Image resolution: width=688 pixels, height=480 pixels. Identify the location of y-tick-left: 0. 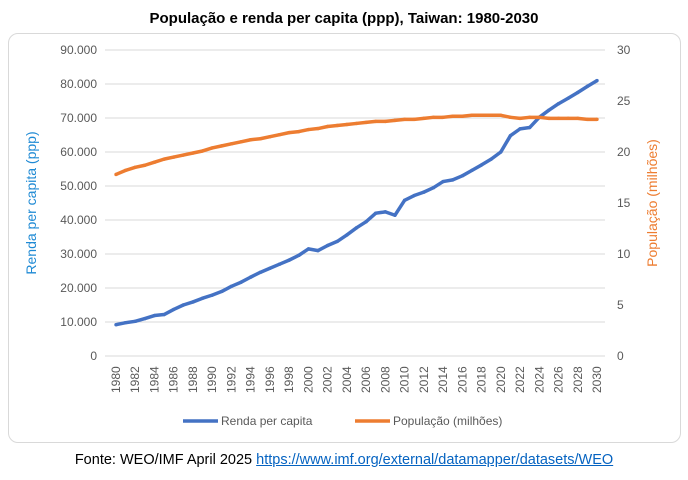
(93, 356).